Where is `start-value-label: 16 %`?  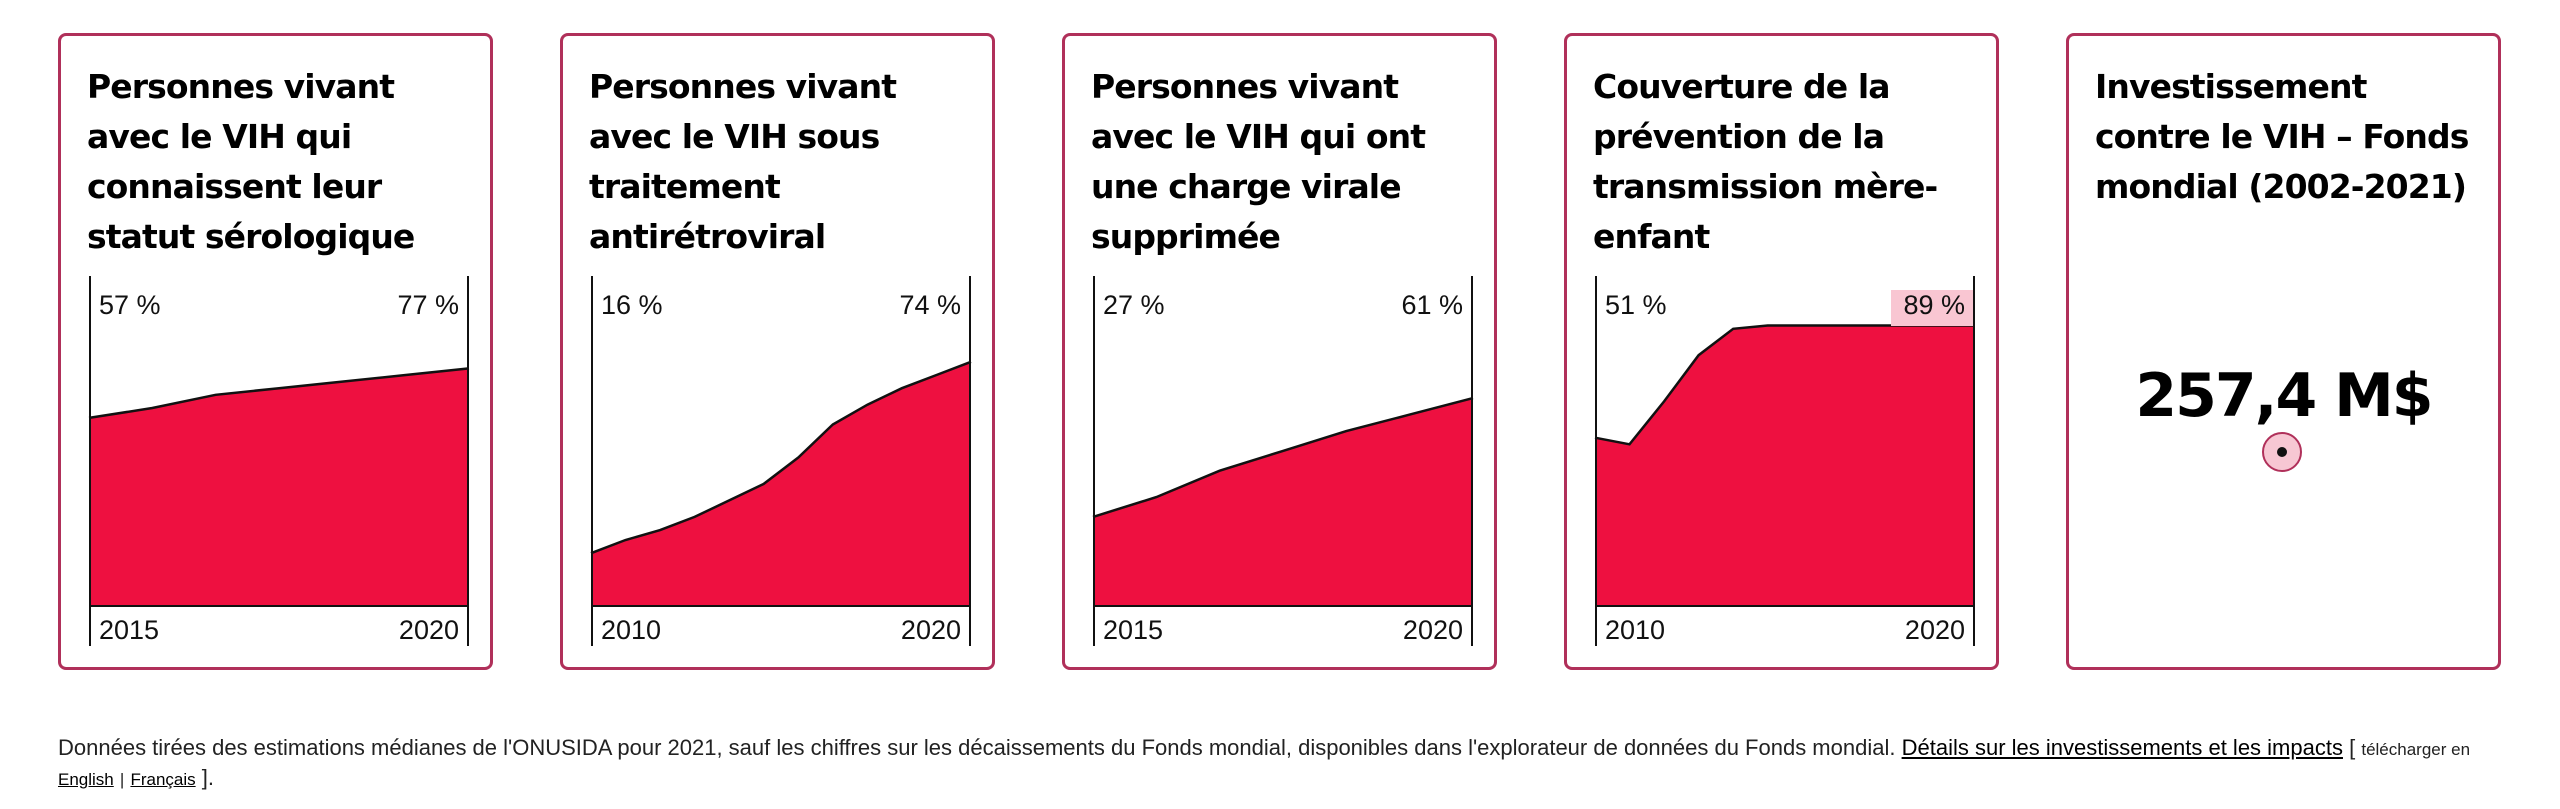
start-value-label: 16 % is located at coordinates (632, 305).